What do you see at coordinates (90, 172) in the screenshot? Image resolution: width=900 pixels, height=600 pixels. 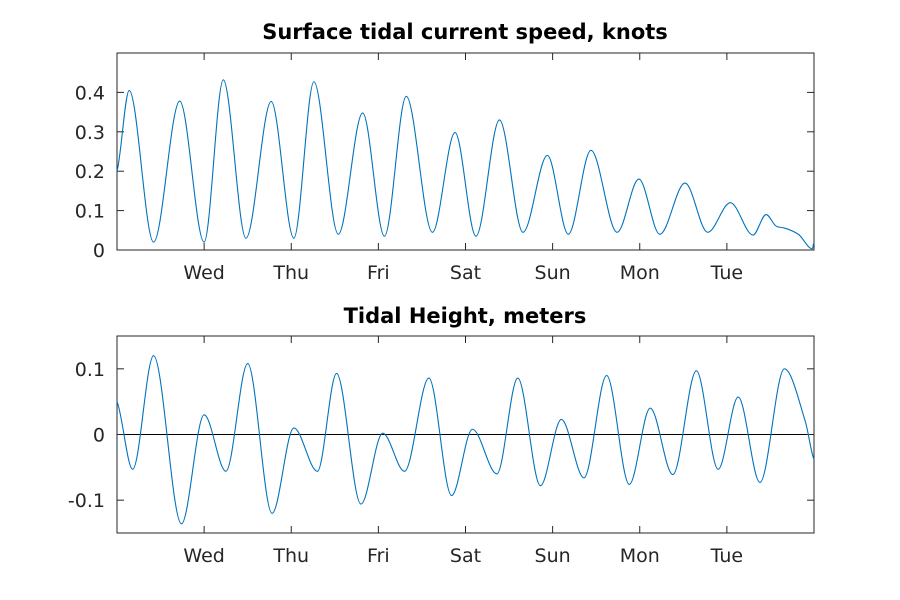 I see `y-tick-label: 0.2` at bounding box center [90, 172].